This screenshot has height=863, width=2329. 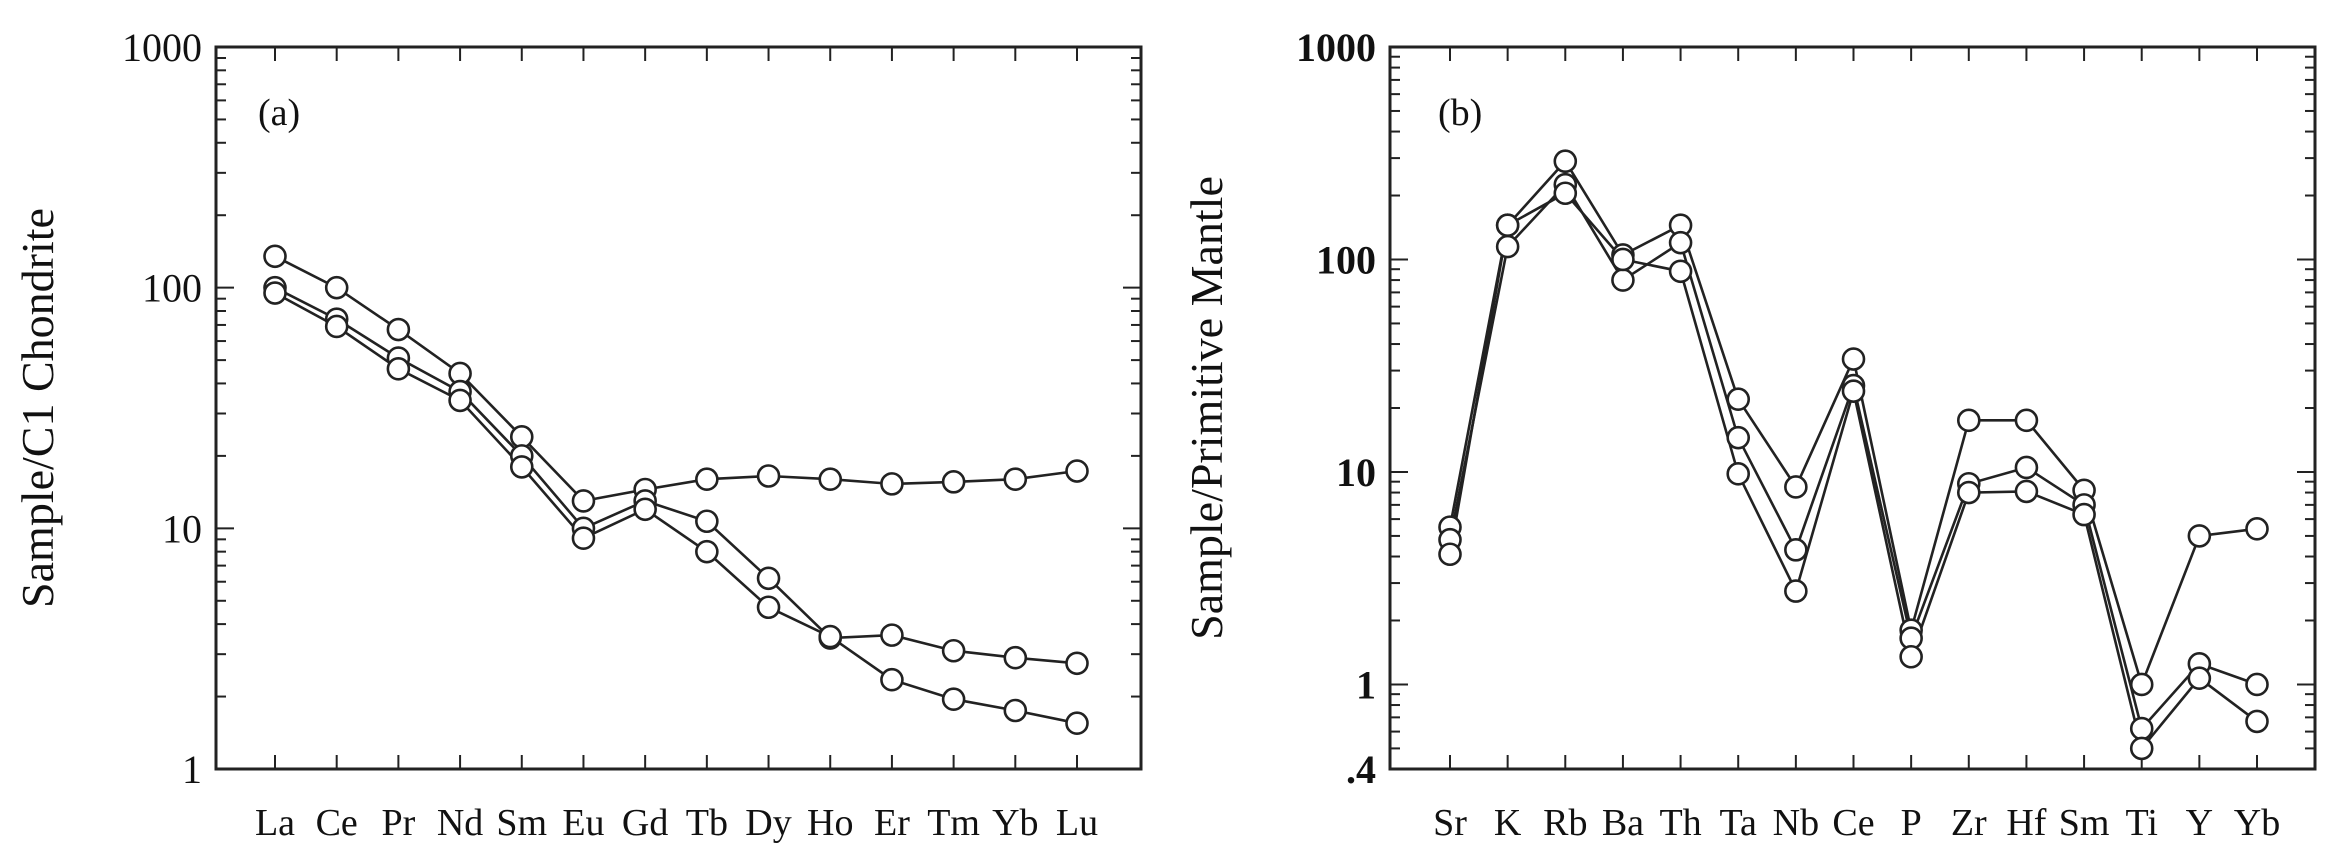 What do you see at coordinates (1969, 823) in the screenshot?
I see `panel-b-category-label: Zr` at bounding box center [1969, 823].